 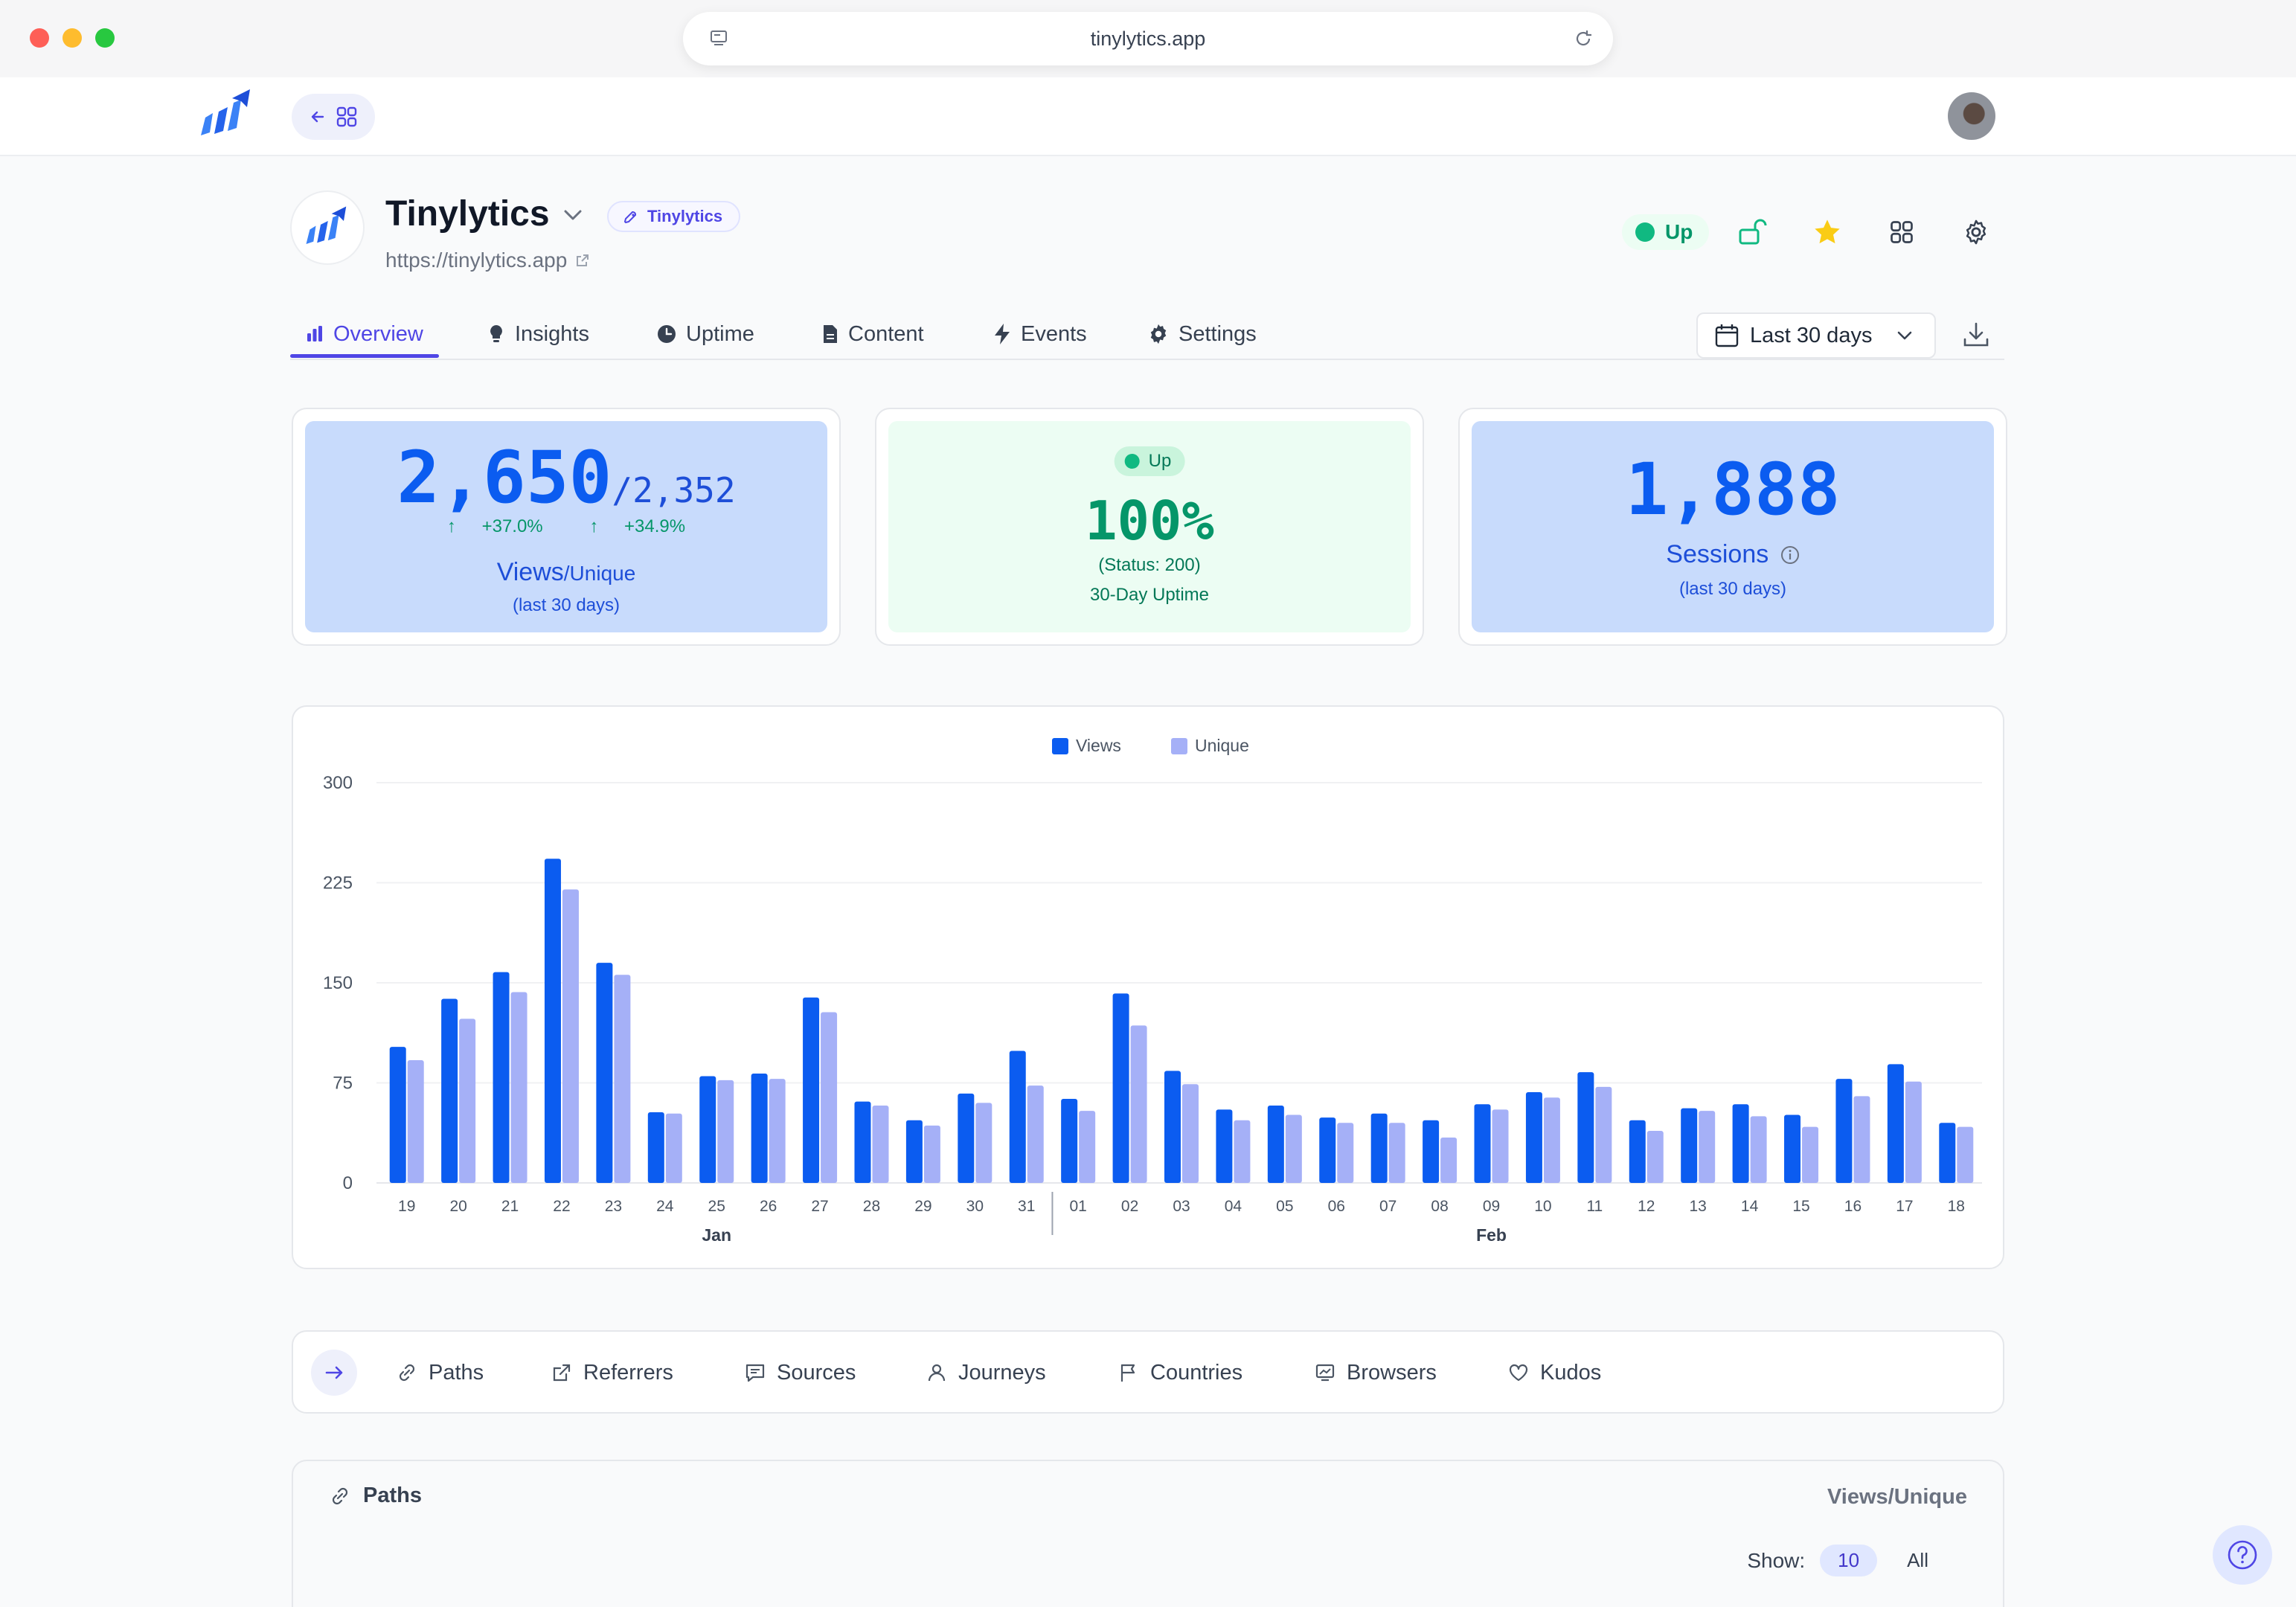 What do you see at coordinates (1336, 1206) in the screenshot?
I see `x-tick-label: 06` at bounding box center [1336, 1206].